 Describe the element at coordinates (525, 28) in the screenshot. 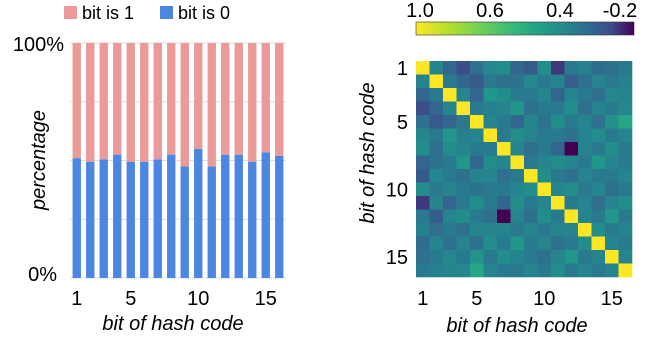

I see `colorbar` at that location.